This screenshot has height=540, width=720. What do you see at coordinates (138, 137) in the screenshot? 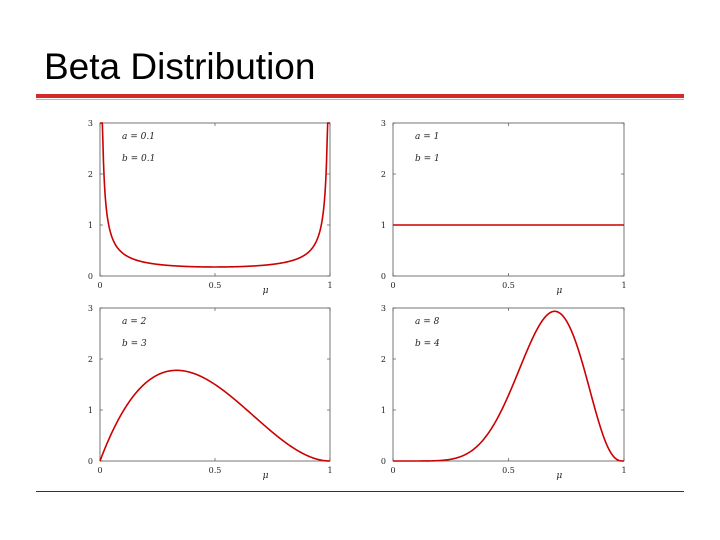
I see `parameter-annotation: a = 0.1` at bounding box center [138, 137].